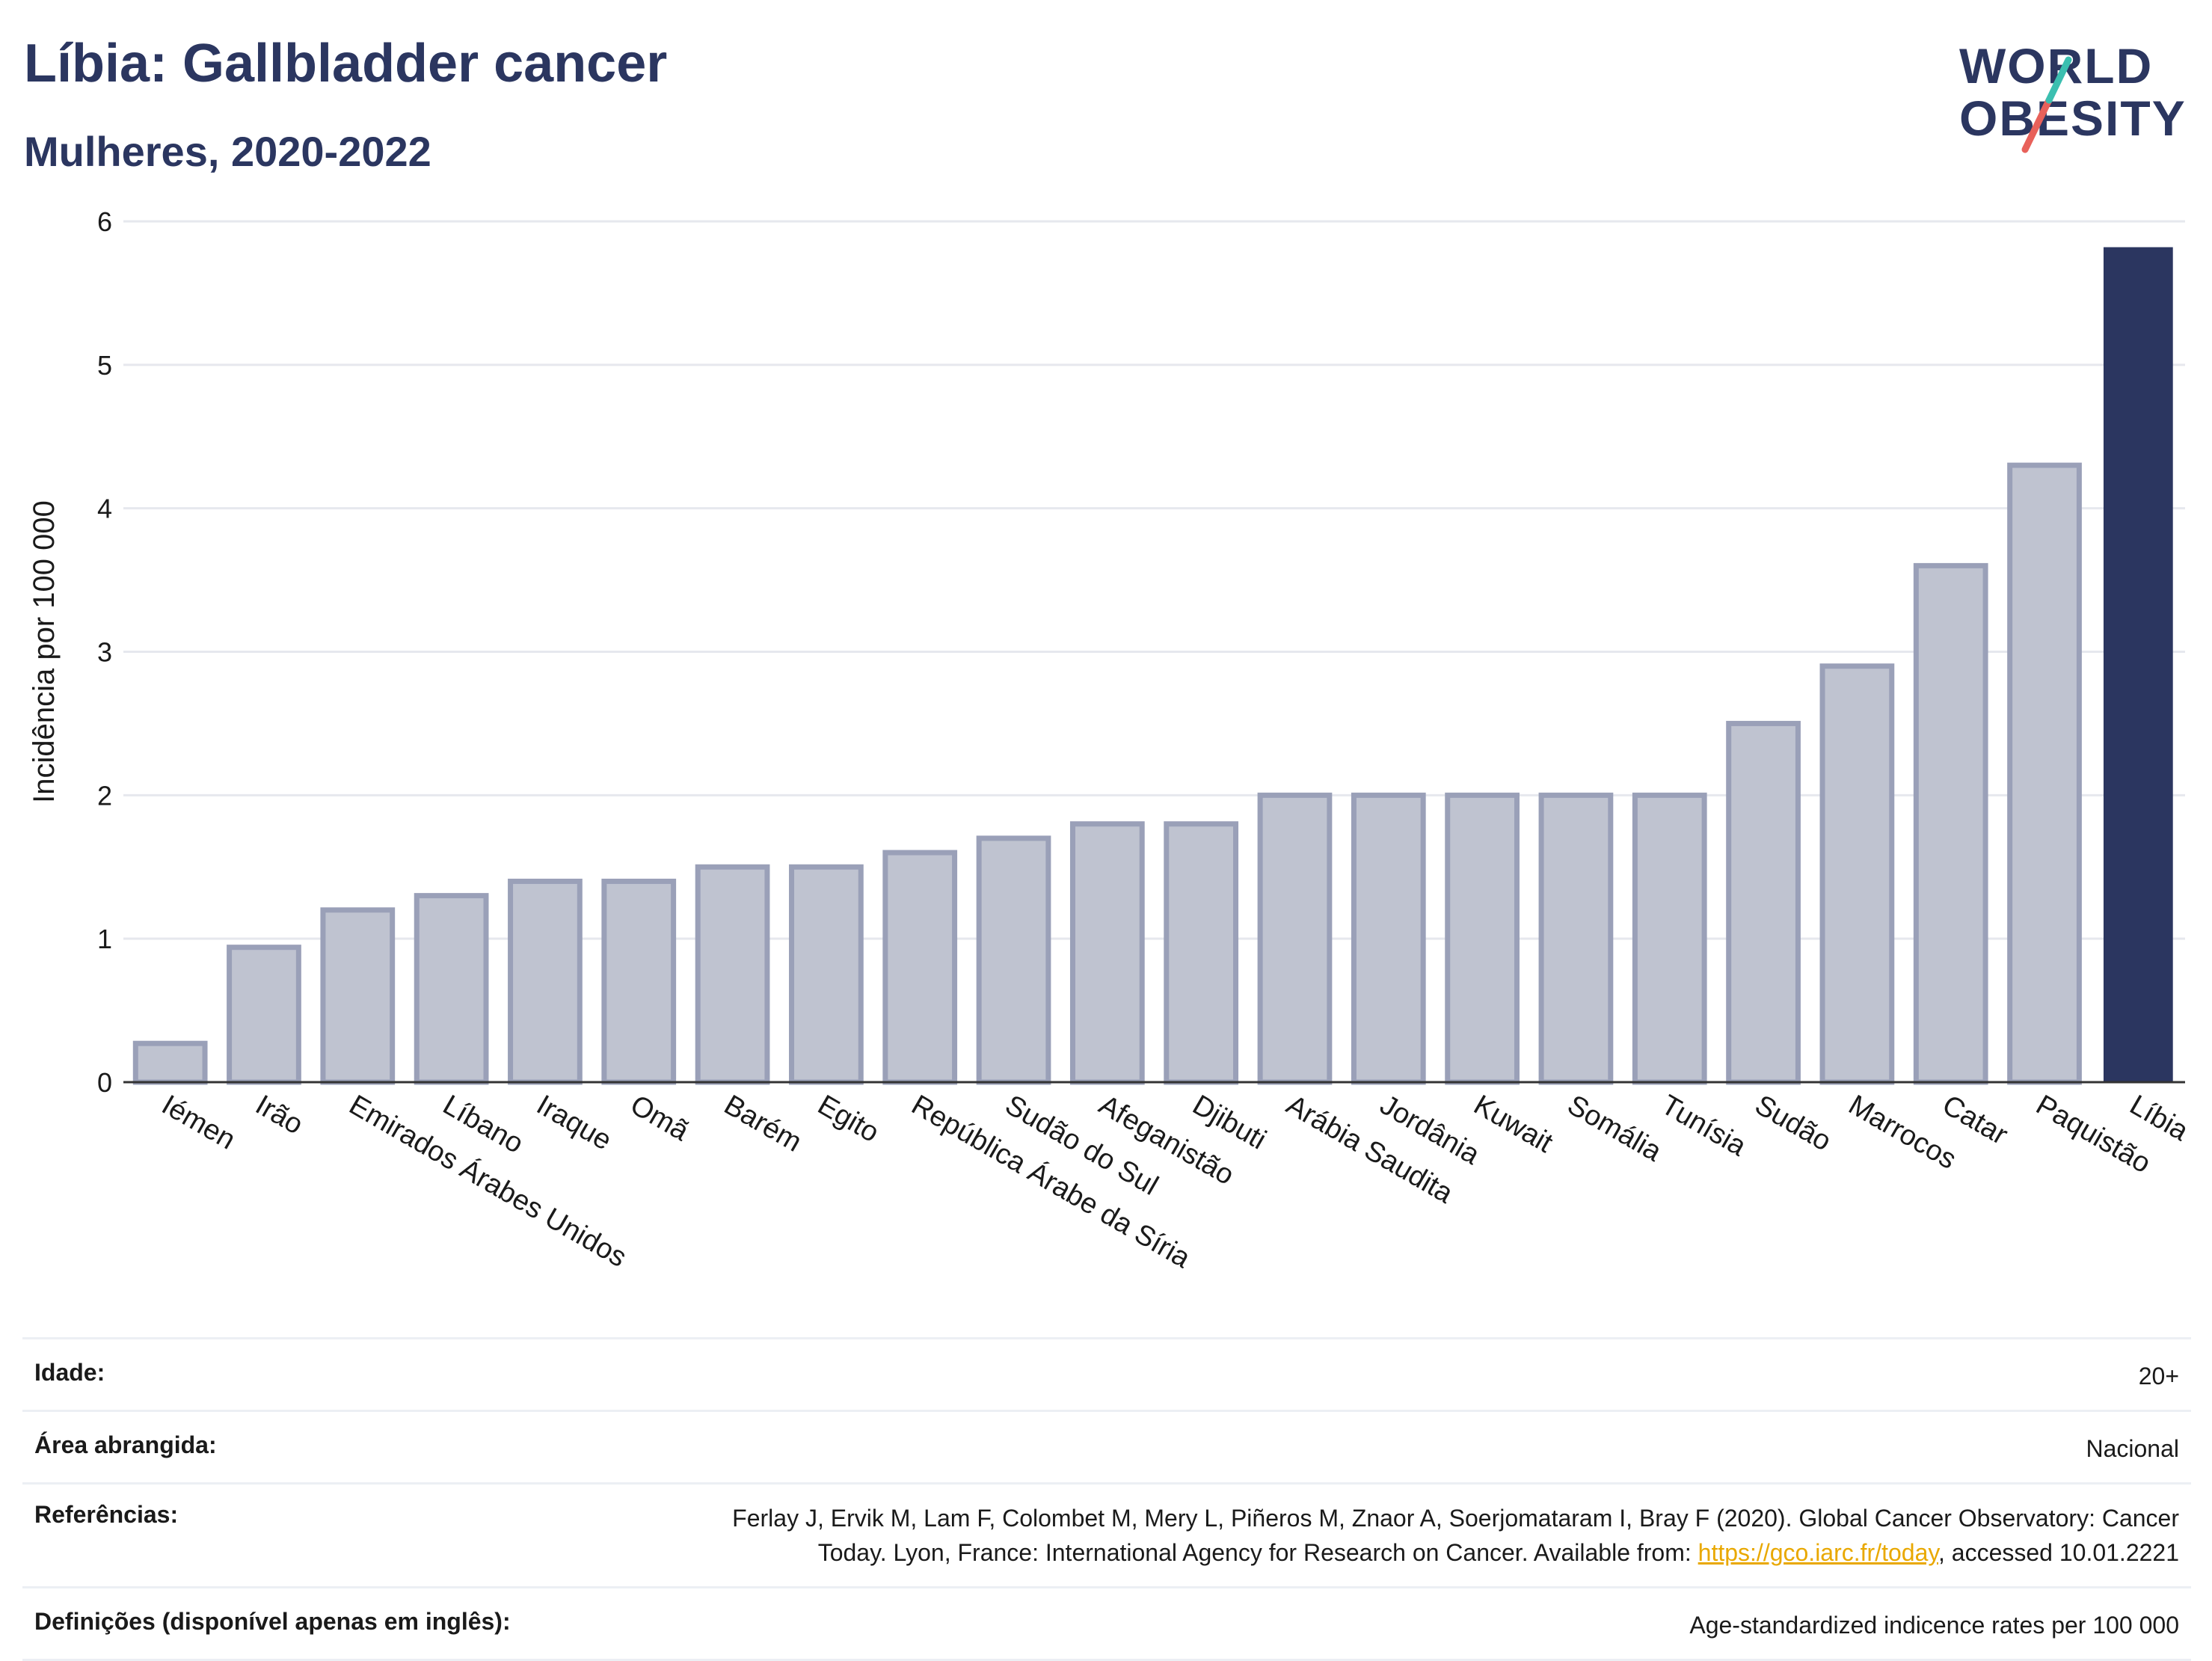 The height and width of the screenshot is (1661, 2212). I want to click on x-tick-label: Líbia, so click(2159, 1118).